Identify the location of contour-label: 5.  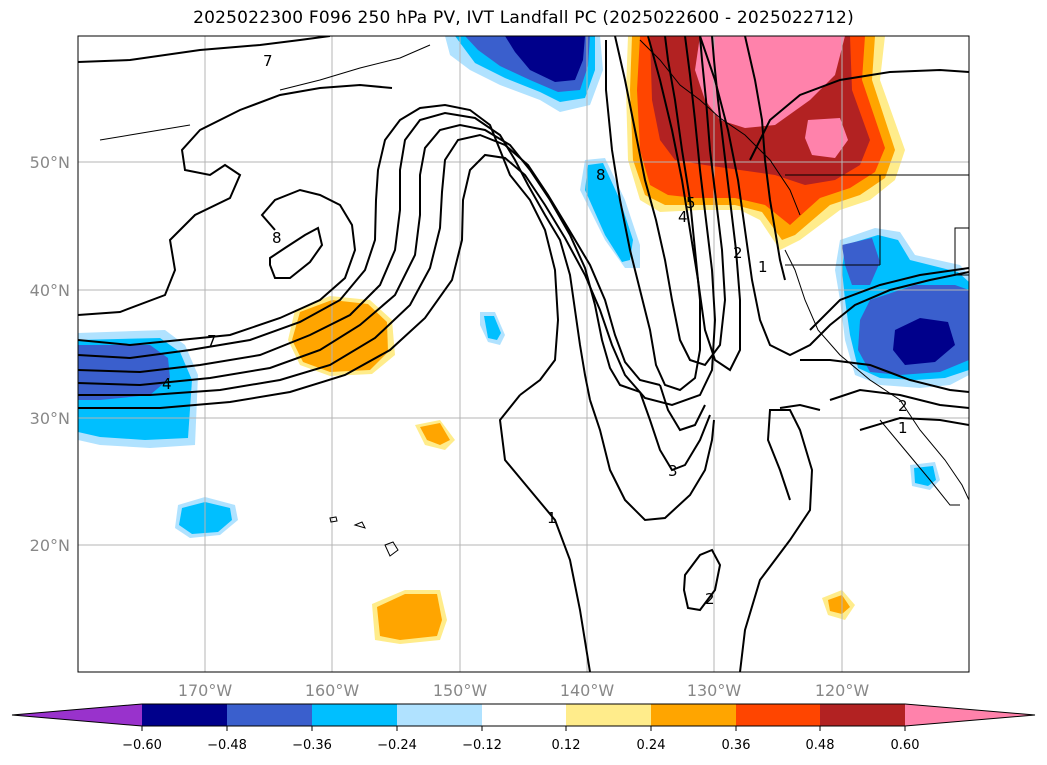
(691, 203).